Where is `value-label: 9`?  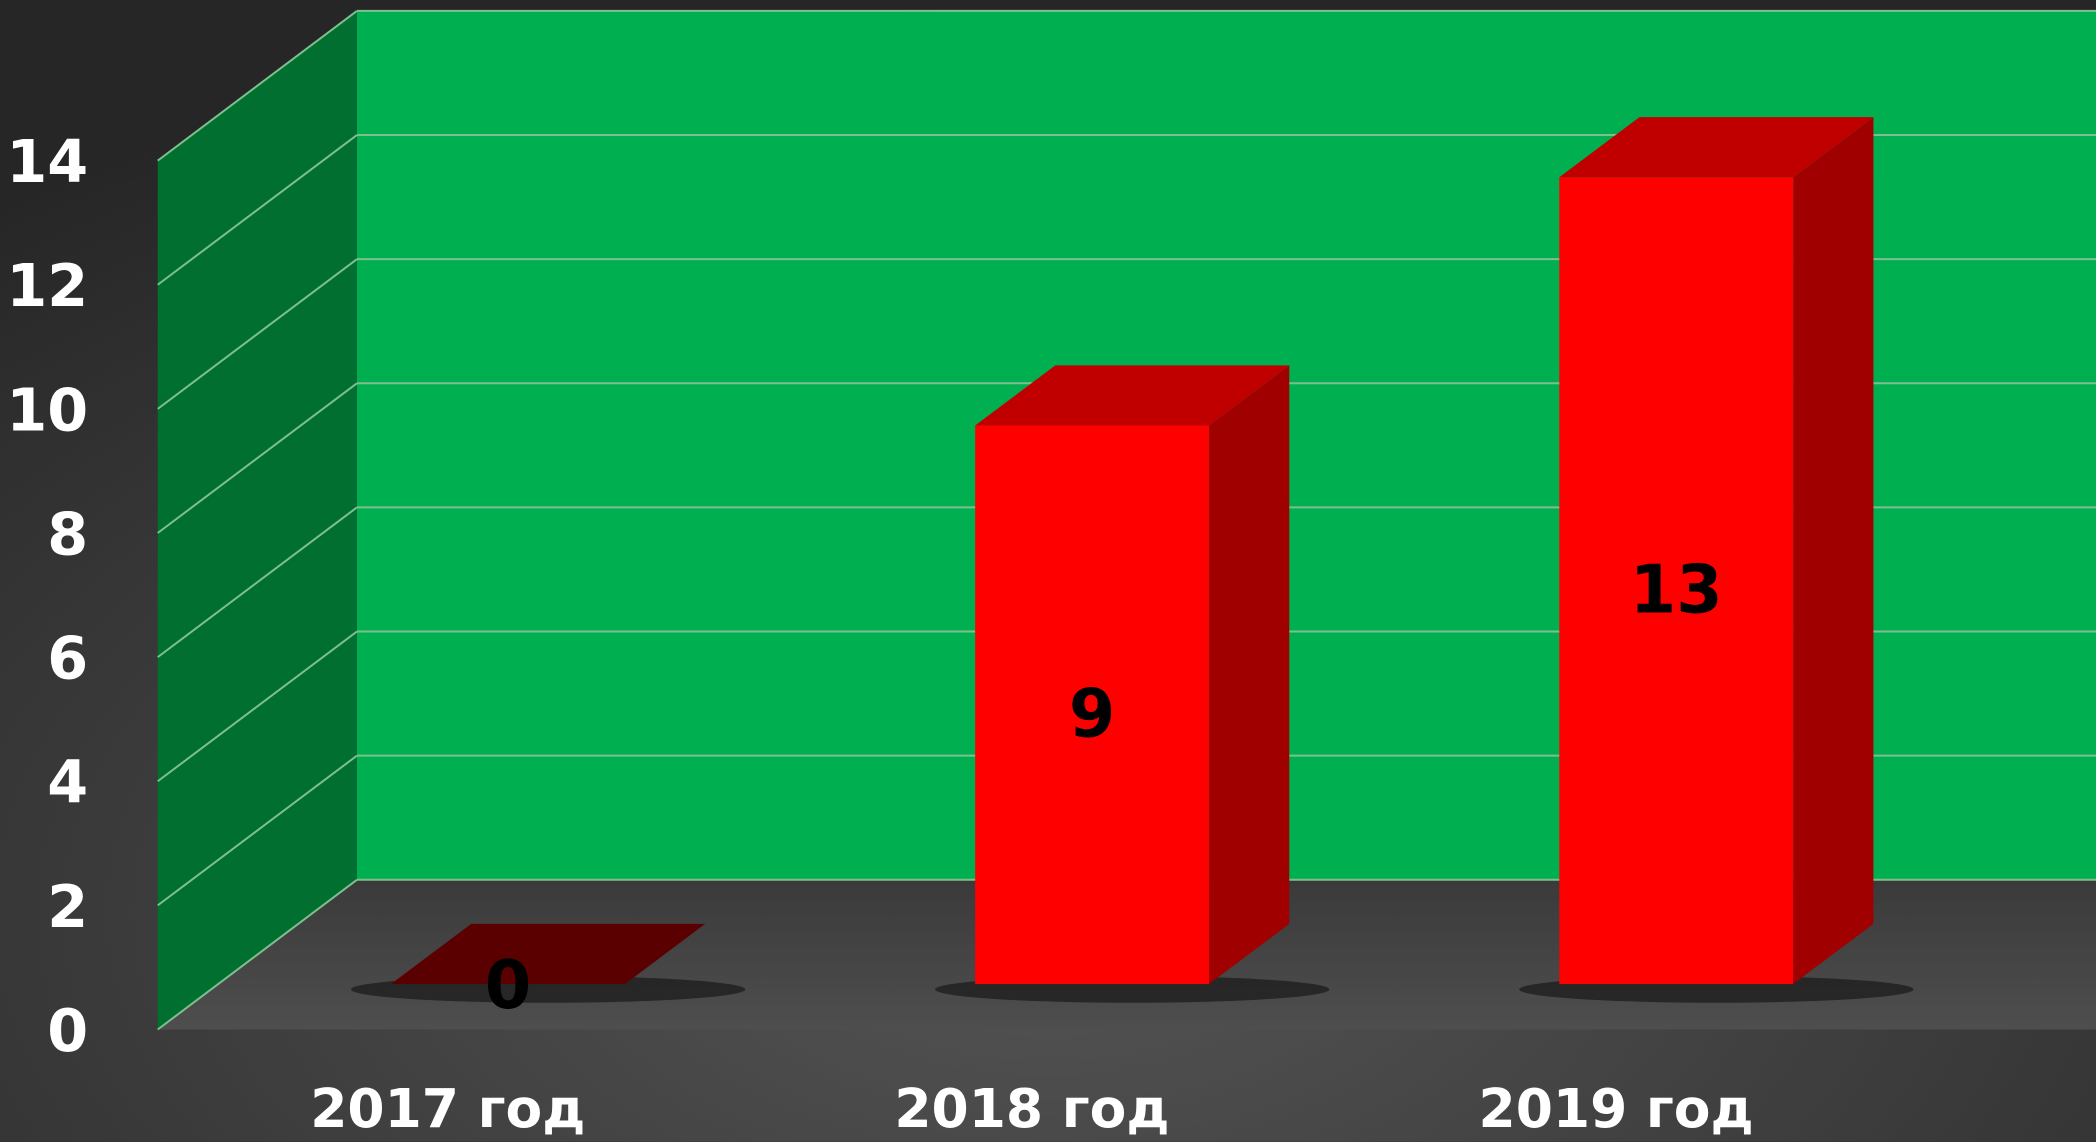
value-label: 9 is located at coordinates (1092, 714).